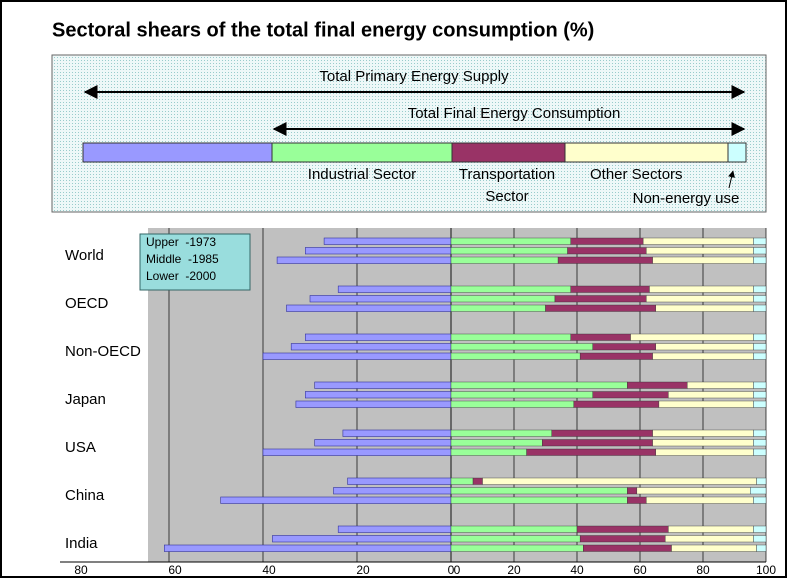 This screenshot has height=578, width=787. Describe the element at coordinates (87, 303) in the screenshot. I see `category-label: OECD` at that location.